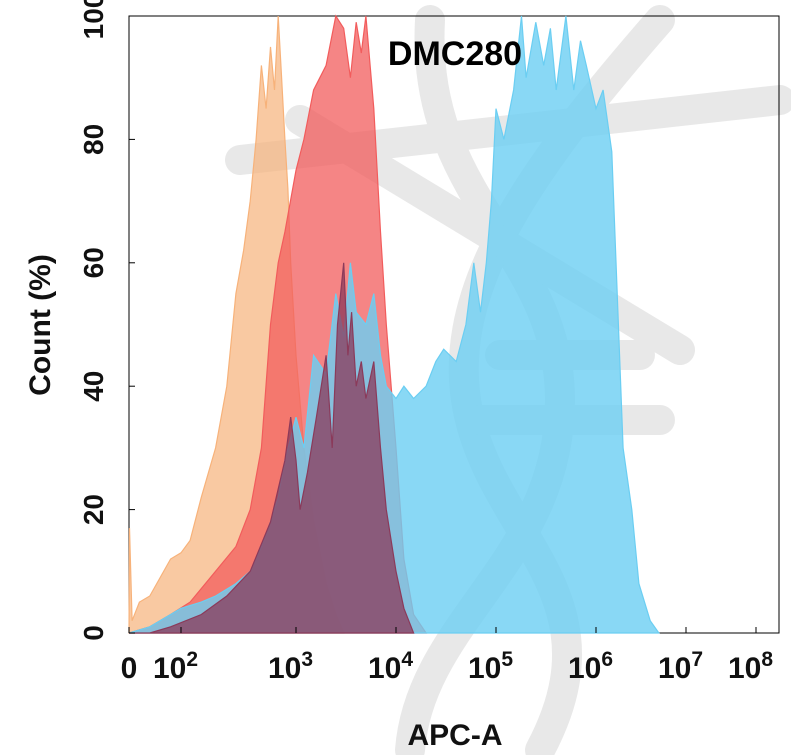  I want to click on y-tick-label: 80, so click(93, 139).